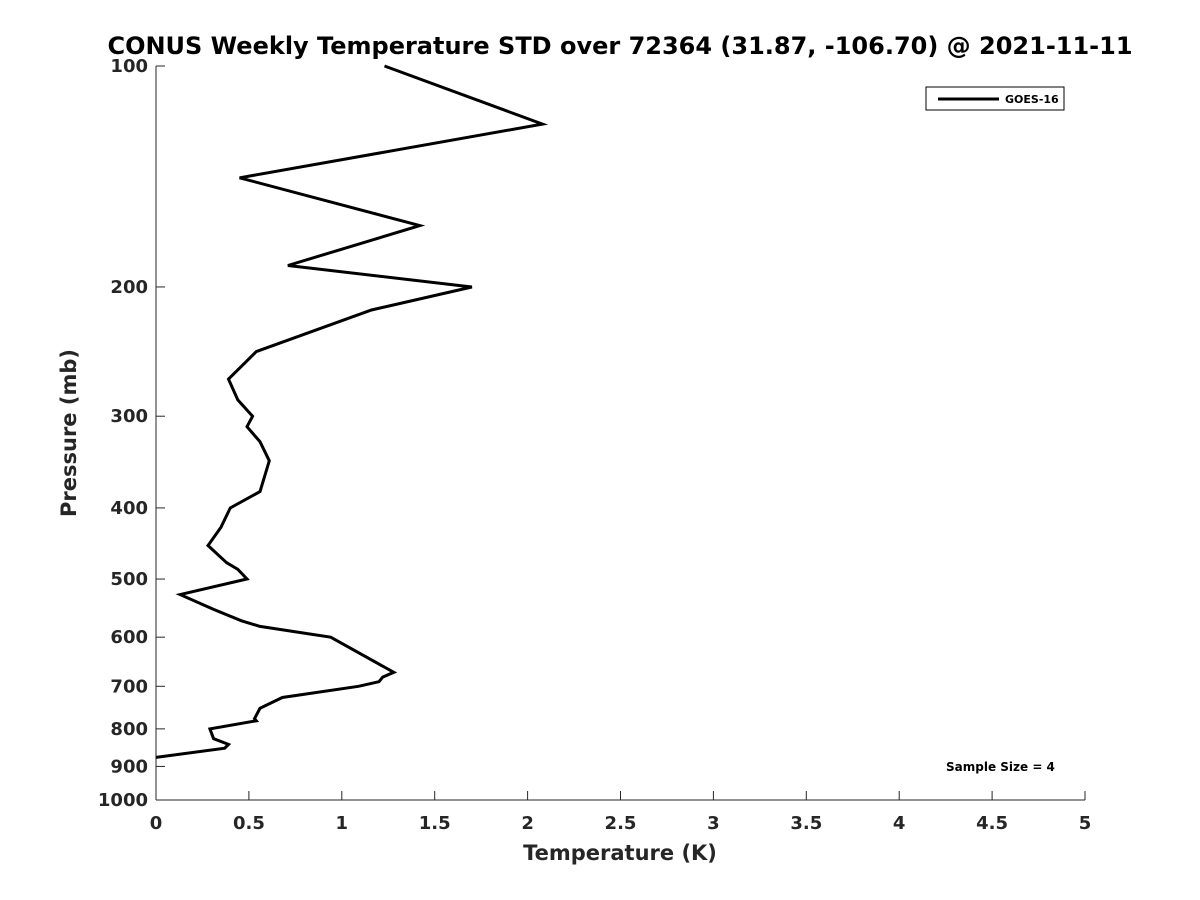 The image size is (1200, 900). I want to click on y-tick-label: 200, so click(129, 287).